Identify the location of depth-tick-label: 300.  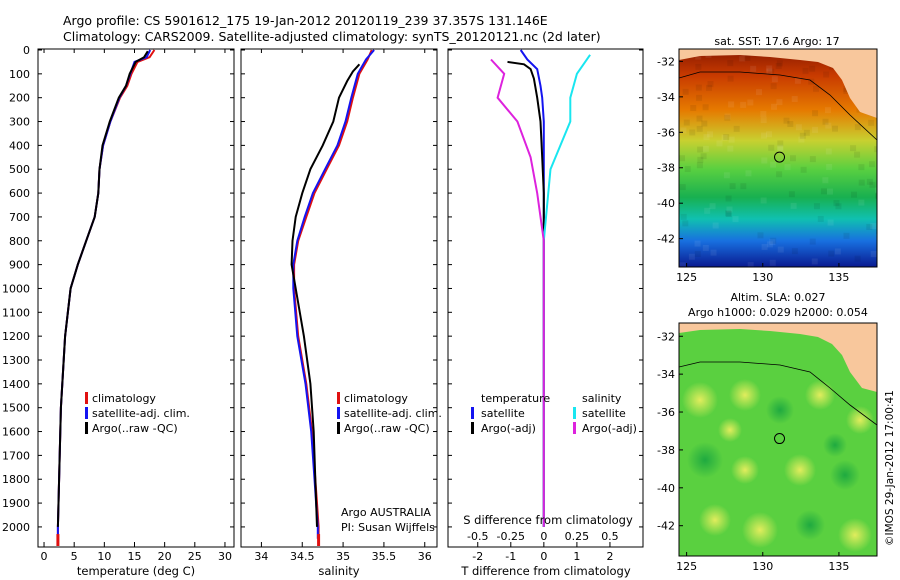
(19, 122).